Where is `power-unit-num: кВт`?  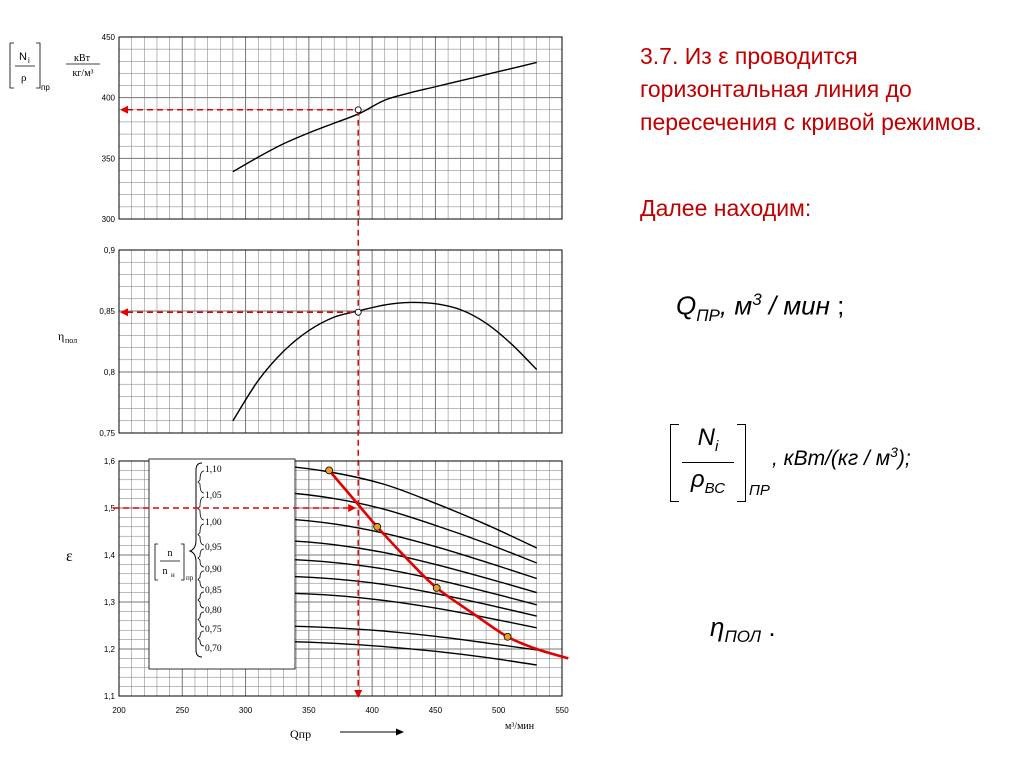
power-unit-num: кВт is located at coordinates (82, 58).